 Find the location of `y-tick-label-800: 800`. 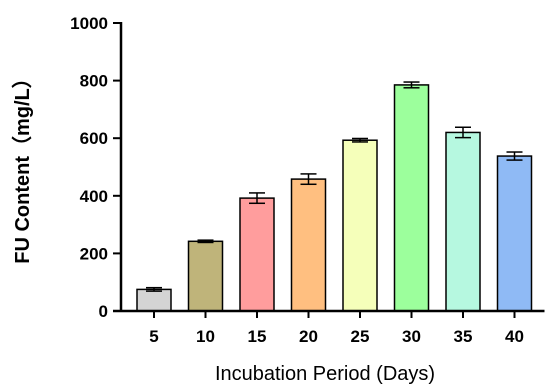

y-tick-label-800: 800 is located at coordinates (94, 81).